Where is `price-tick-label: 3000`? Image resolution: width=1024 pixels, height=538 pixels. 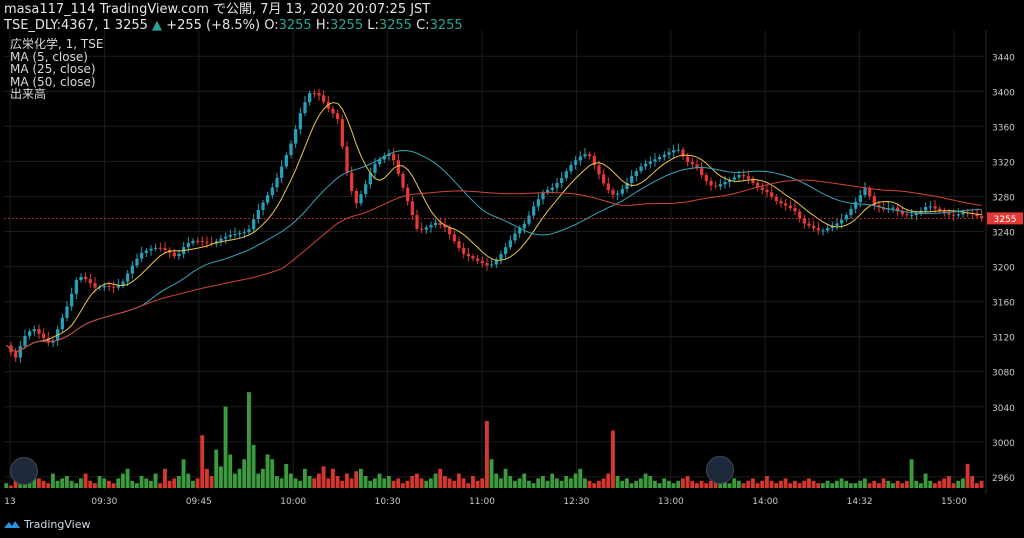 price-tick-label: 3000 is located at coordinates (1003, 444).